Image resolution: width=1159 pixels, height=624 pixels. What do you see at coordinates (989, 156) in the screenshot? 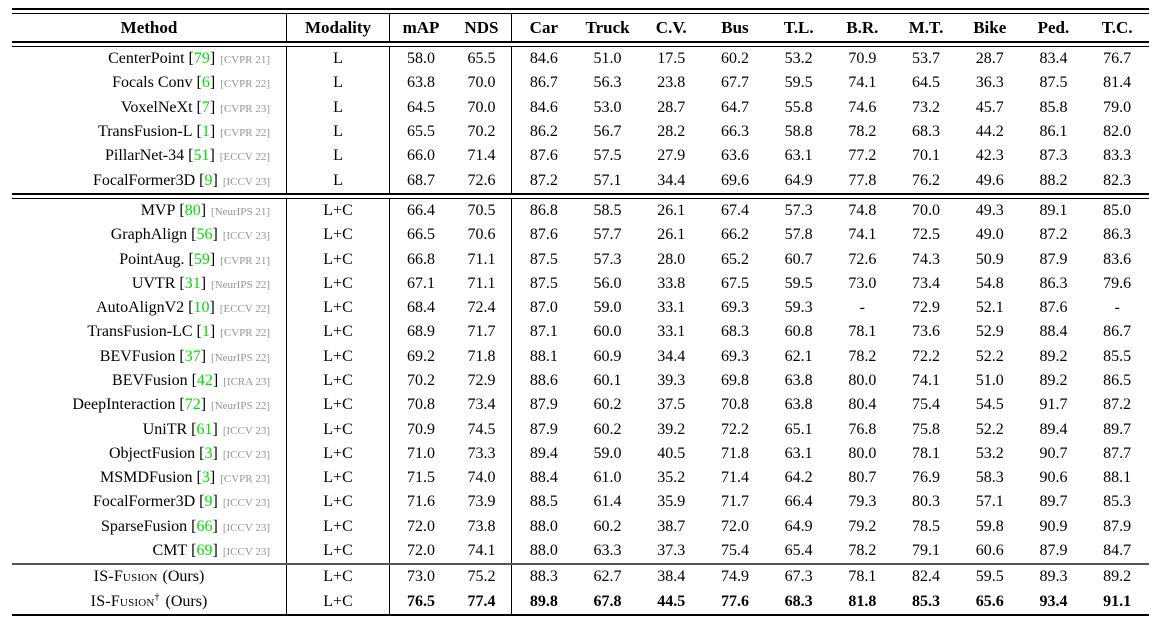
I see `metric-value-bike: 42.3` at bounding box center [989, 156].